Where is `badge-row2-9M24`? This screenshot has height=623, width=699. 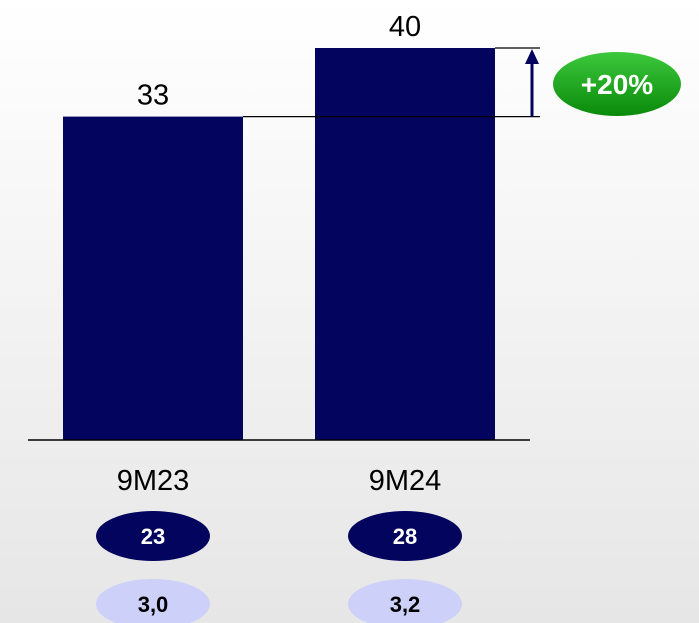 badge-row2-9M24 is located at coordinates (405, 601).